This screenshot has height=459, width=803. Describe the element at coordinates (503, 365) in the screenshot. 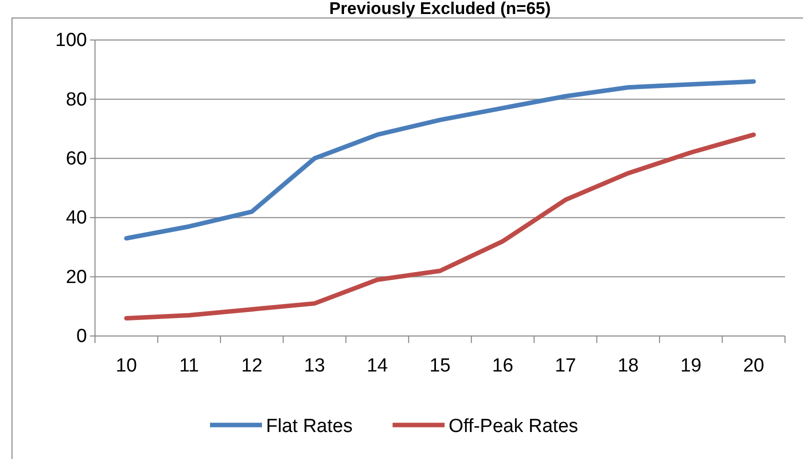

I see `x-tick-label: 16` at that location.